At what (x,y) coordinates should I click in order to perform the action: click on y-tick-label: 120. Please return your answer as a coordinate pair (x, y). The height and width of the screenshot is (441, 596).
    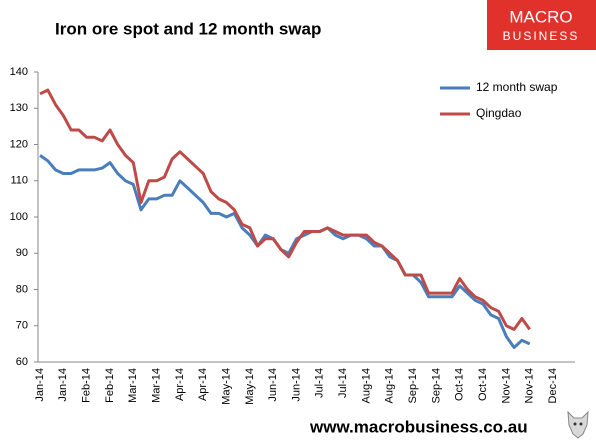
    Looking at the image, I should click on (19, 144).